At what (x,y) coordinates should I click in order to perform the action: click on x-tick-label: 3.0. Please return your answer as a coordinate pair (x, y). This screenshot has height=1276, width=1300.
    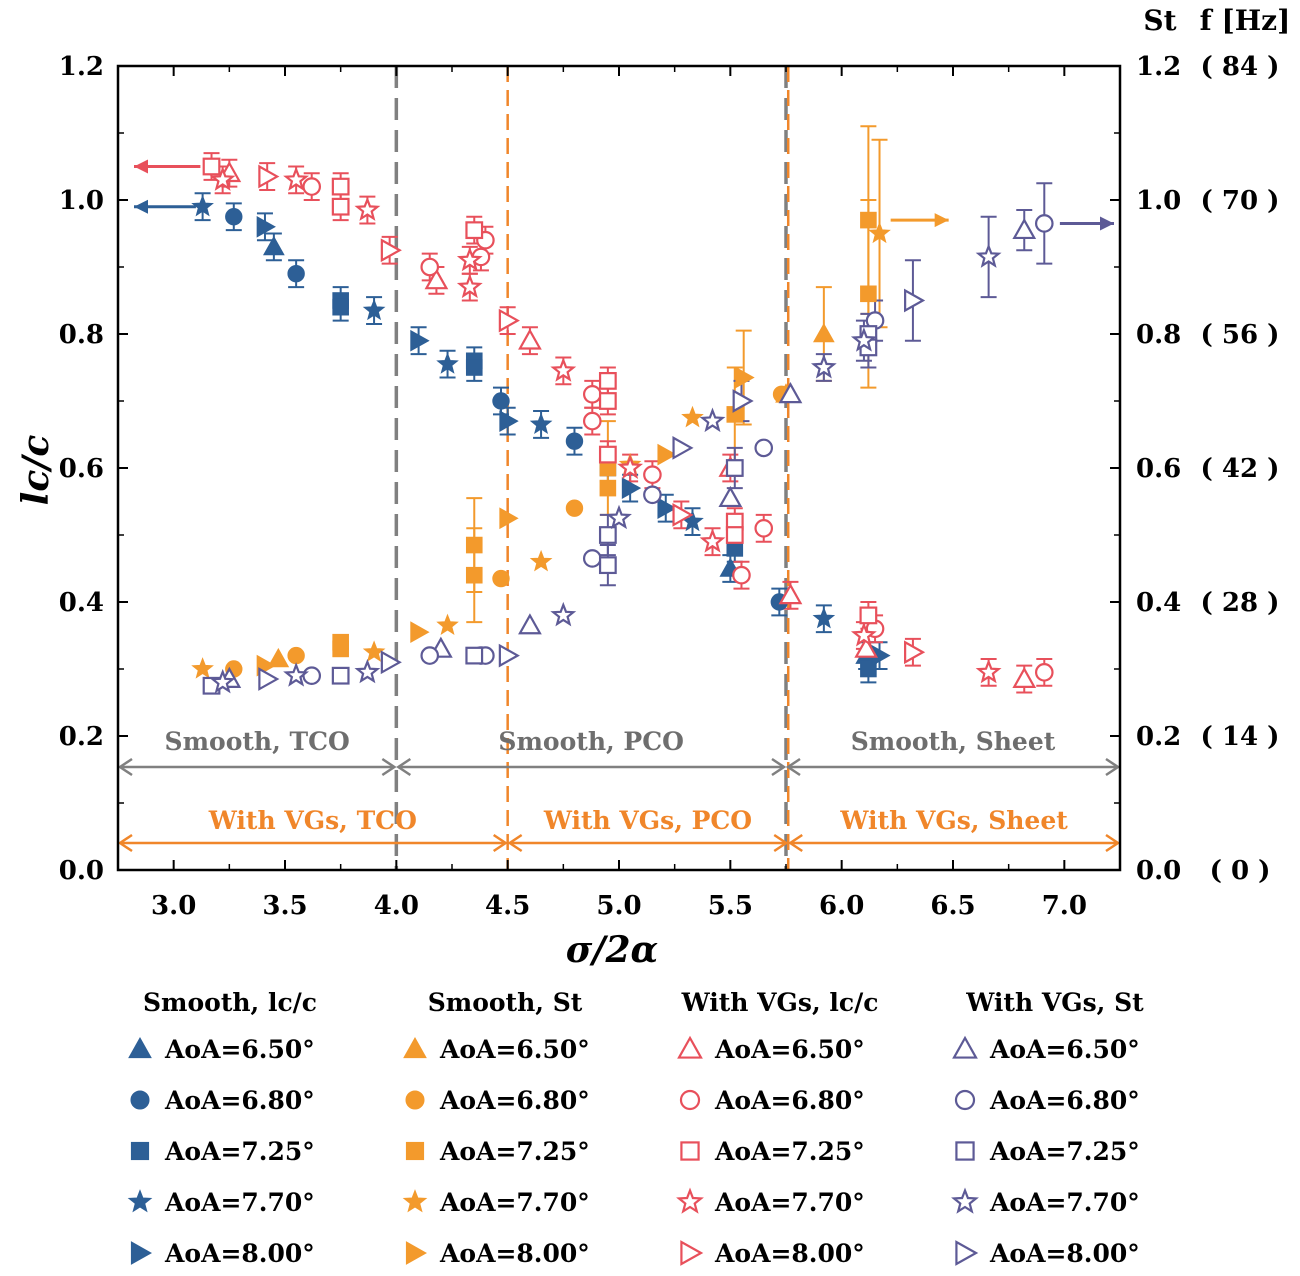
    Looking at the image, I should click on (173, 906).